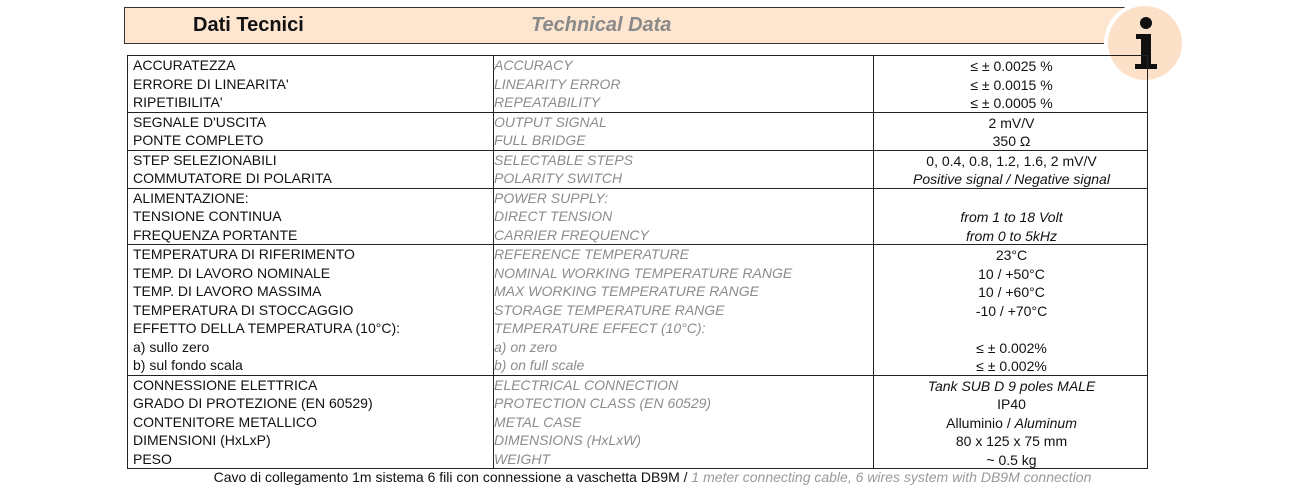 The height and width of the screenshot is (490, 1305). I want to click on value: from 1 to 18 Volt, so click(1011, 217).